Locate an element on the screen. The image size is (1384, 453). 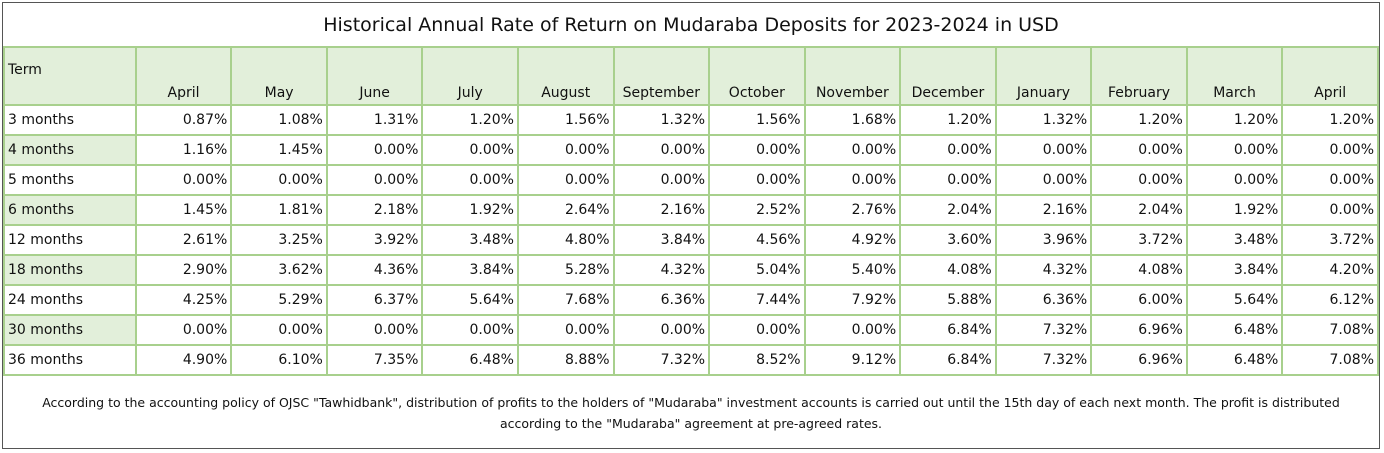
rate-cell: 6.84% is located at coordinates (948, 330).